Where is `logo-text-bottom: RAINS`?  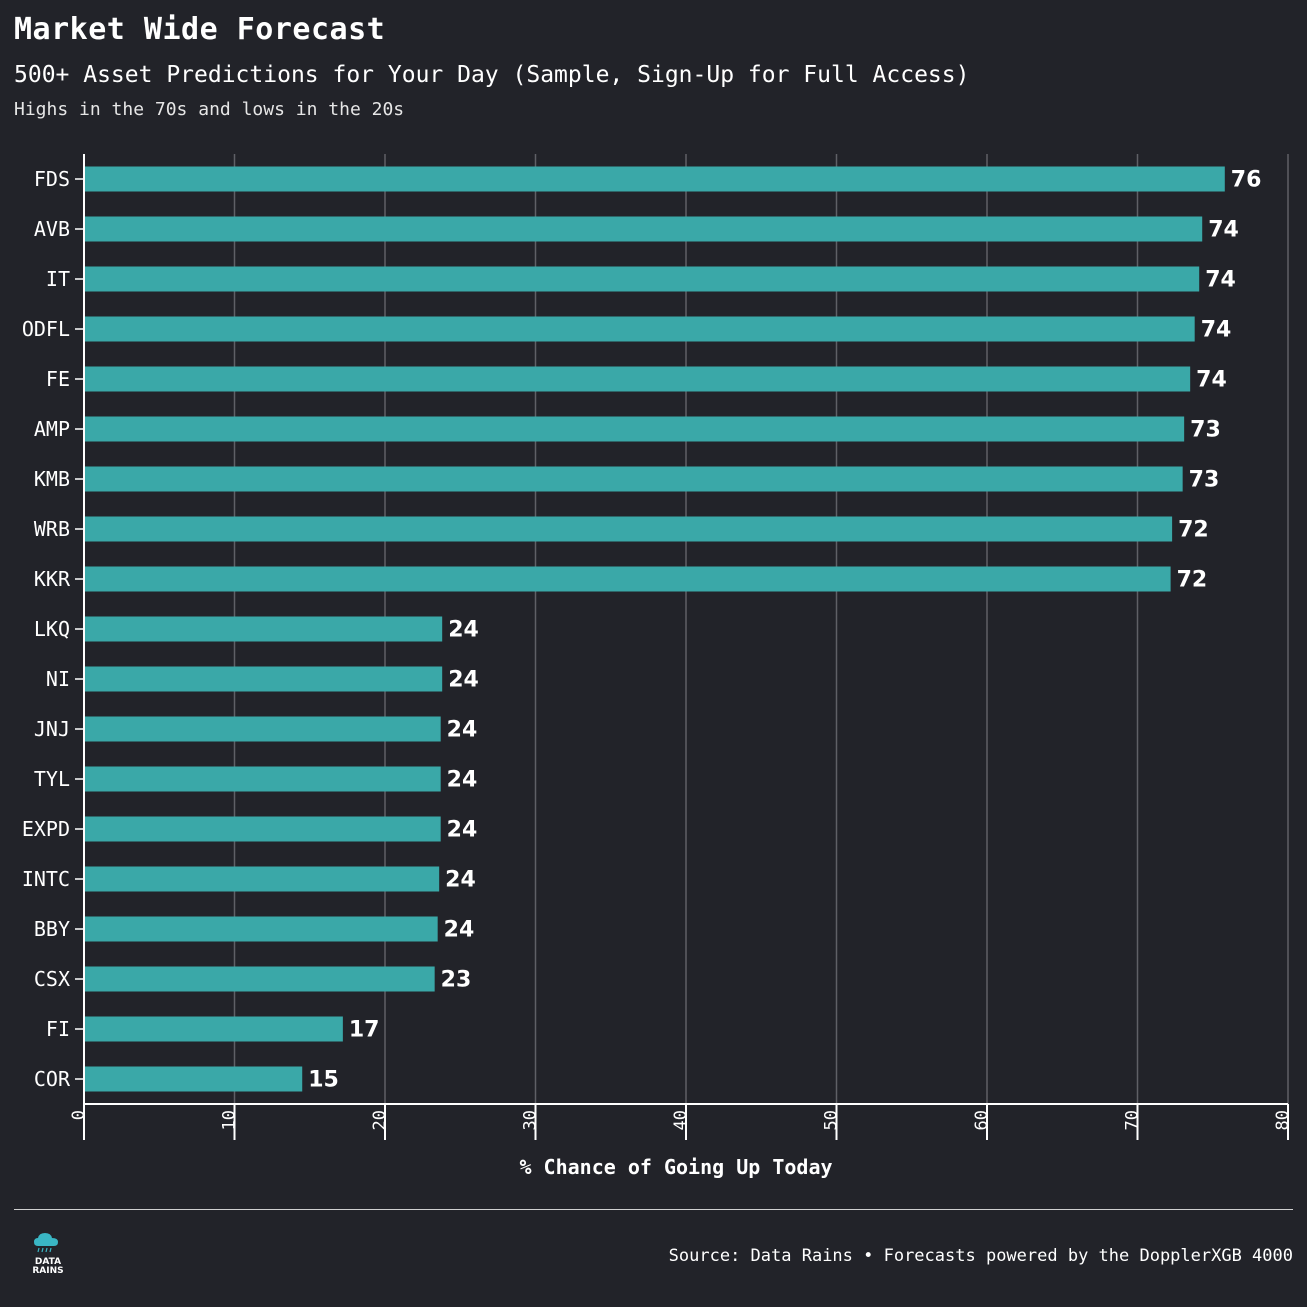 logo-text-bottom: RAINS is located at coordinates (48, 1271).